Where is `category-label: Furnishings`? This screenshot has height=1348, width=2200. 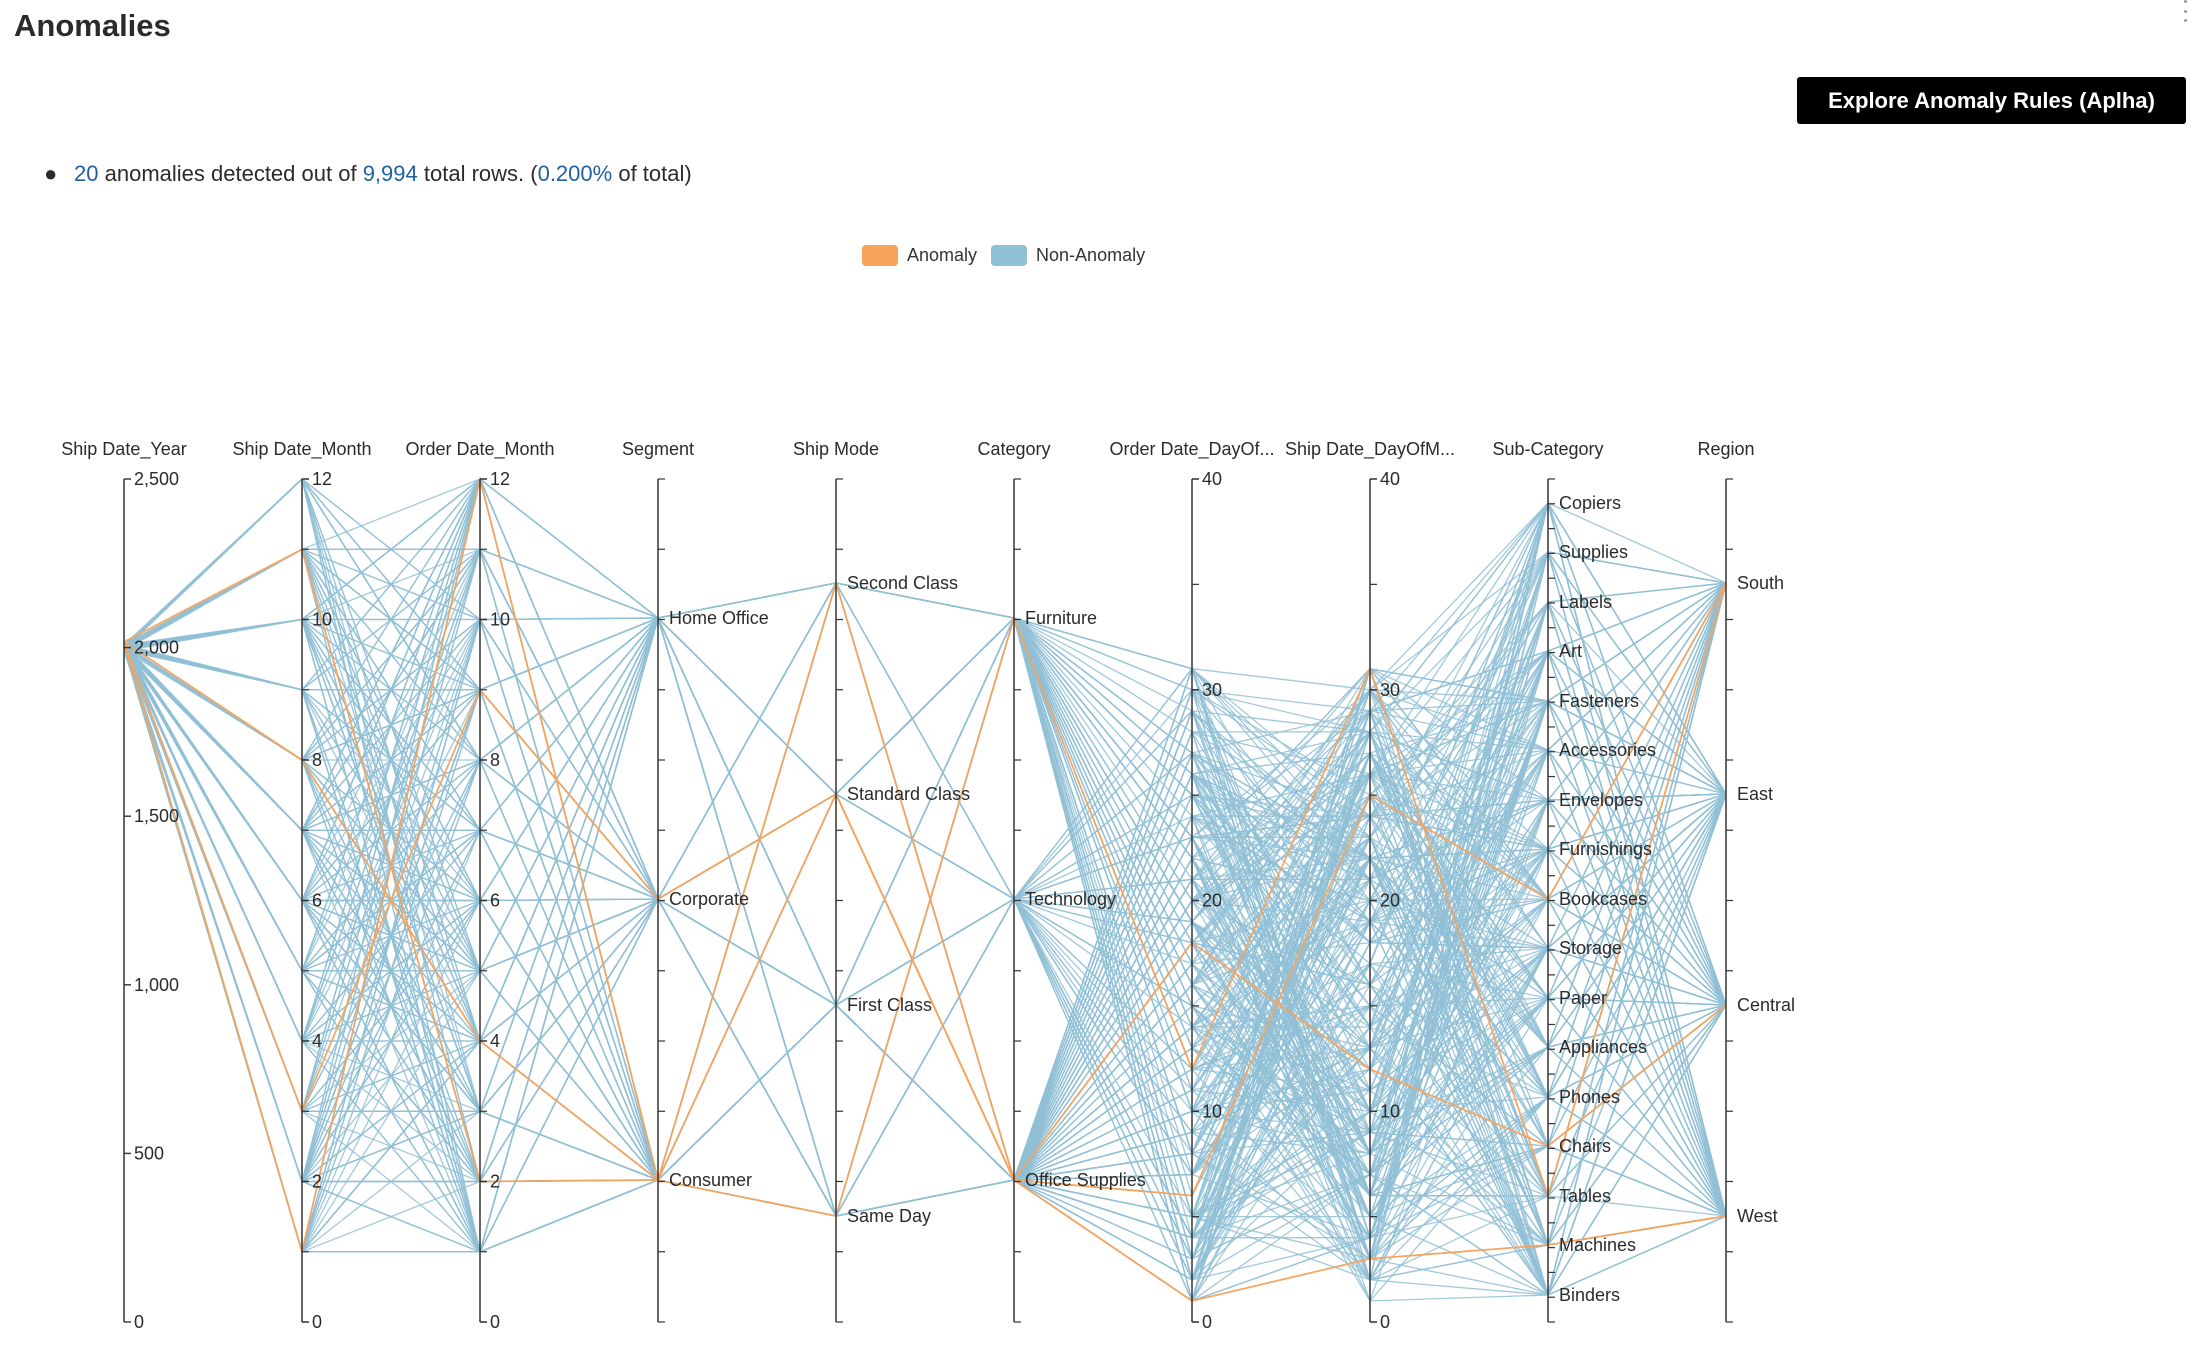
category-label: Furnishings is located at coordinates (1605, 849).